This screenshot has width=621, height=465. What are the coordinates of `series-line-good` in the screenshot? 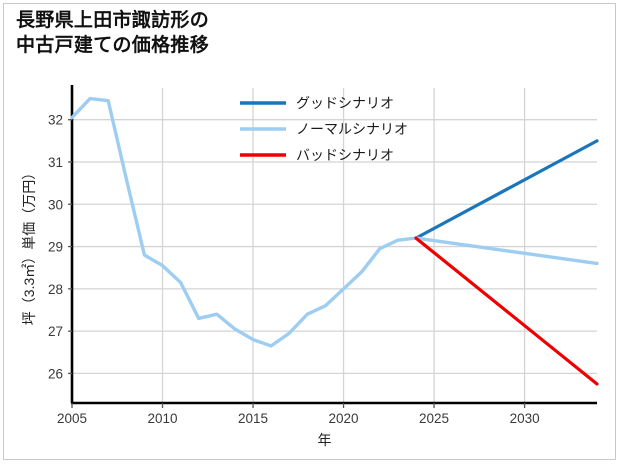 It's located at (506, 189).